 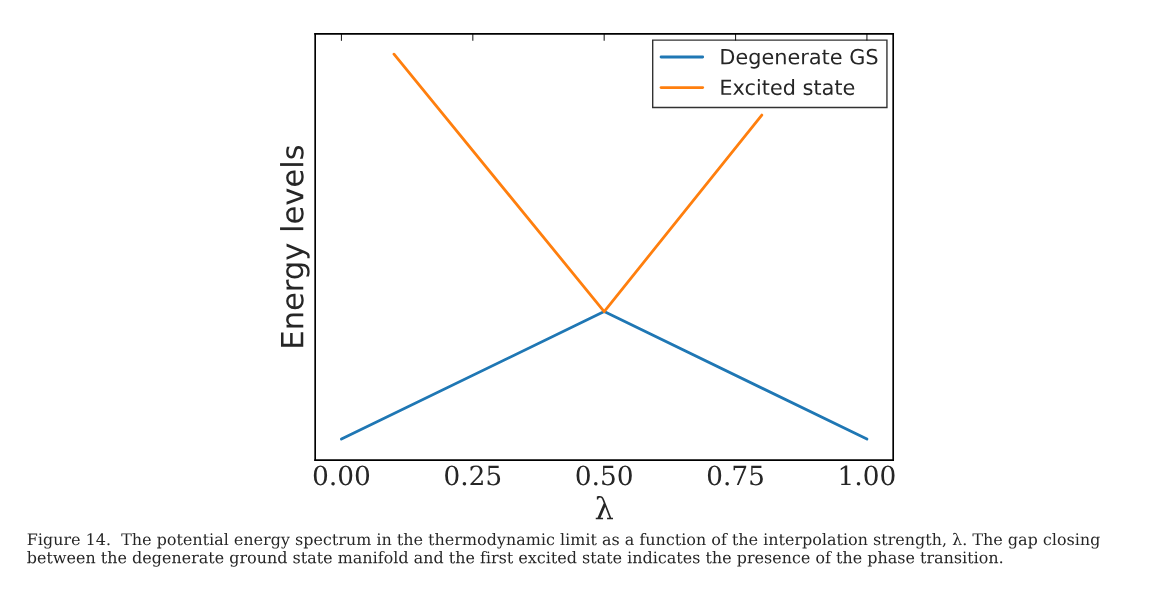 What do you see at coordinates (604, 475) in the screenshot?
I see `x-tick-label: 0.50` at bounding box center [604, 475].